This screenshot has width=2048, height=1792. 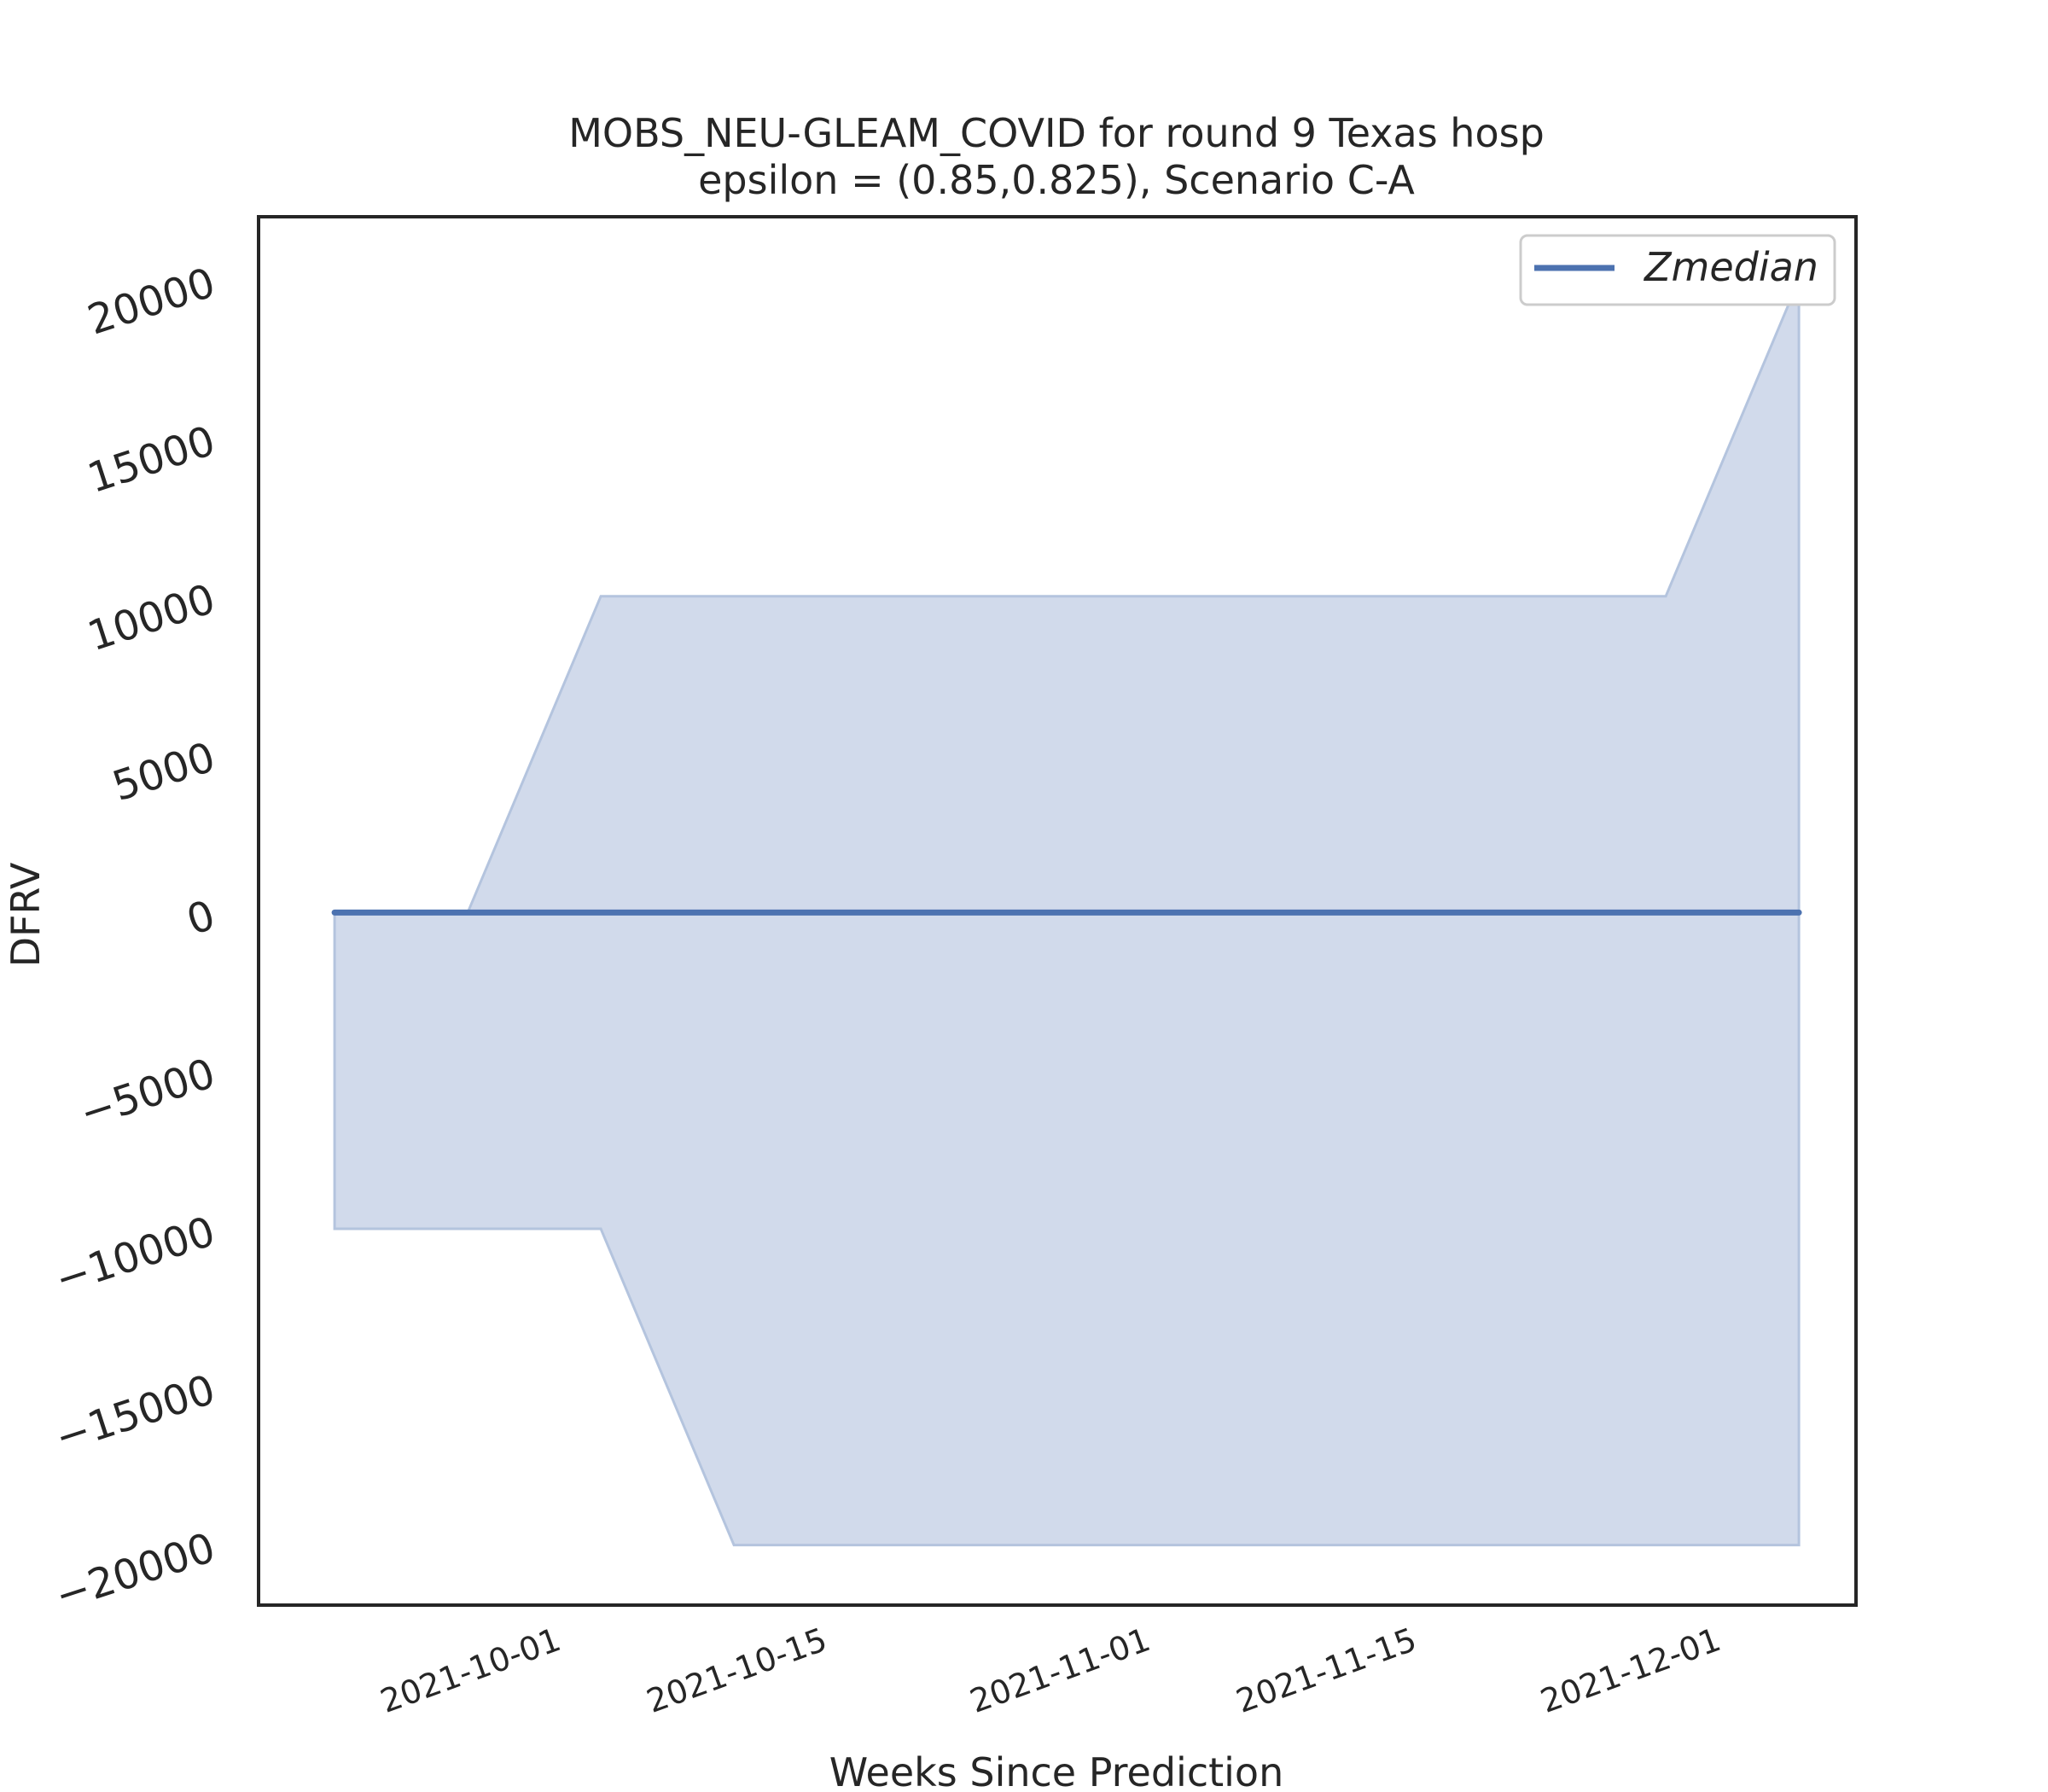 What do you see at coordinates (1056, 1770) in the screenshot?
I see `x-axis-label: Weeks Since Prediction` at bounding box center [1056, 1770].